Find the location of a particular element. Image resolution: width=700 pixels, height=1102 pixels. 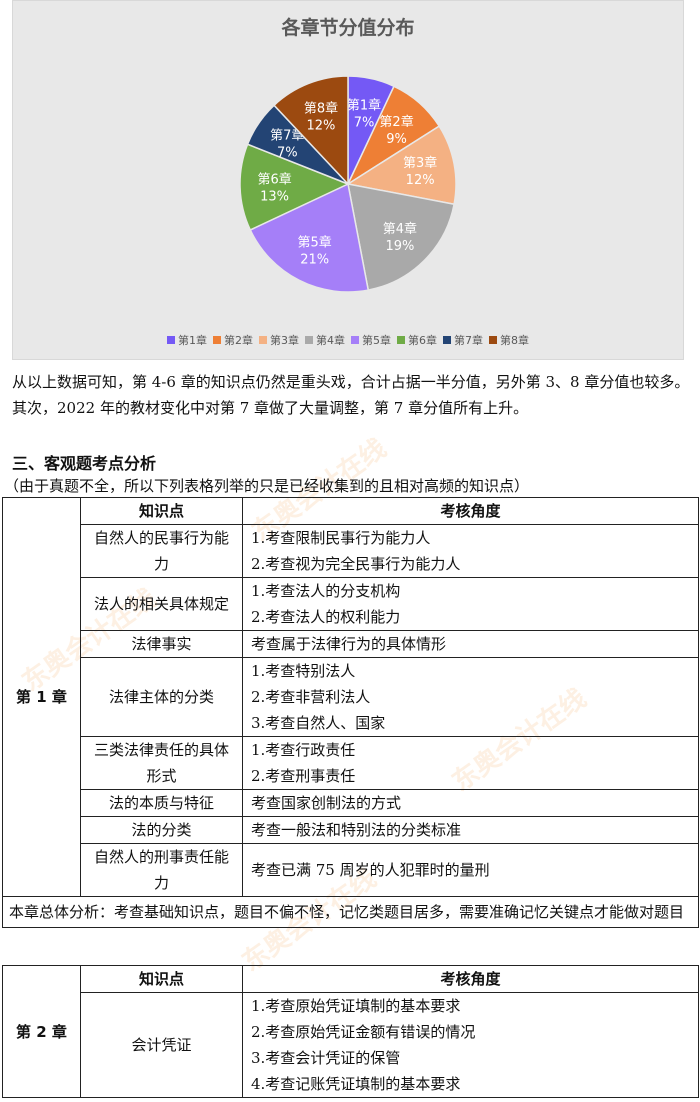

table-row: 三类法律责任的具体形式 1.考查行政责任 2.考查刑事责任 is located at coordinates (351, 763).